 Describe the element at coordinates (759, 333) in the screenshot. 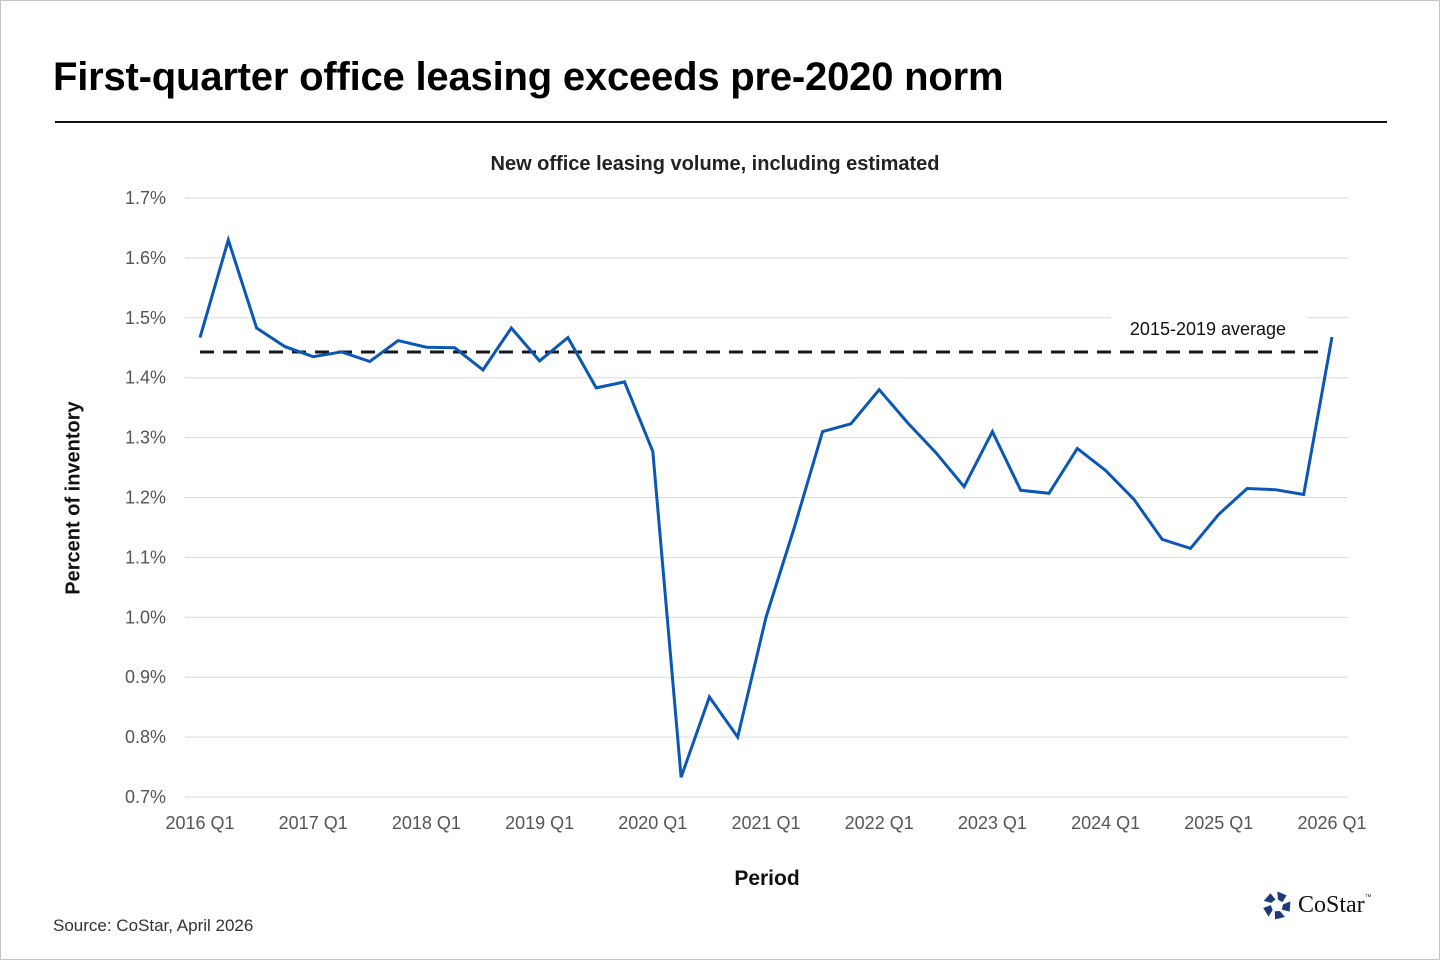

I see `average-reference-line: 2015-2019 average` at that location.